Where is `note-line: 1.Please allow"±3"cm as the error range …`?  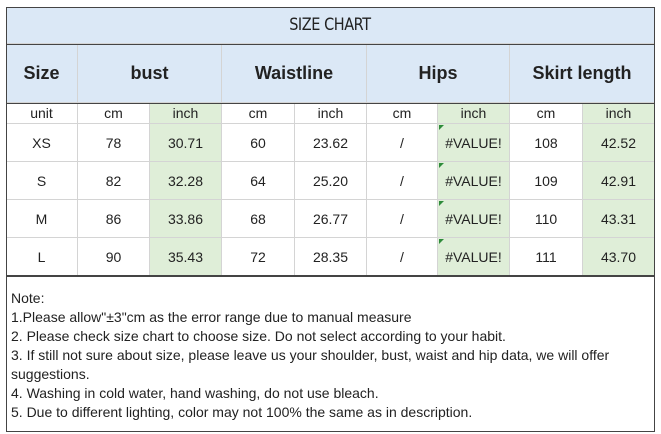
note-line: 1.Please allow"±3"cm as the error range … is located at coordinates (211, 317).